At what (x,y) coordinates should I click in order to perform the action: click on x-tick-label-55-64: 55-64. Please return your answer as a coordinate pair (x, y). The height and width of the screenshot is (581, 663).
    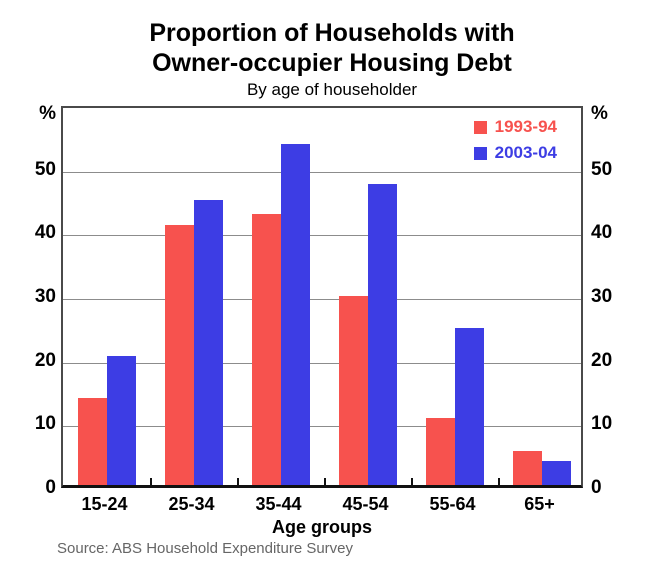
    Looking at the image, I should click on (452, 504).